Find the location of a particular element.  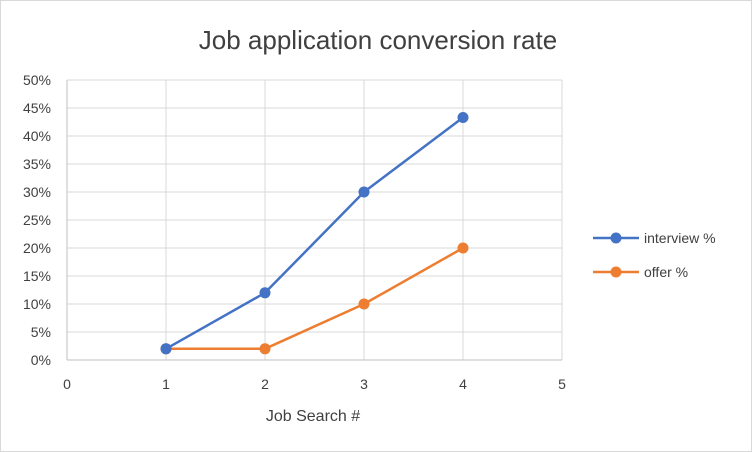

y-tick-label: 35% is located at coordinates (37, 164).